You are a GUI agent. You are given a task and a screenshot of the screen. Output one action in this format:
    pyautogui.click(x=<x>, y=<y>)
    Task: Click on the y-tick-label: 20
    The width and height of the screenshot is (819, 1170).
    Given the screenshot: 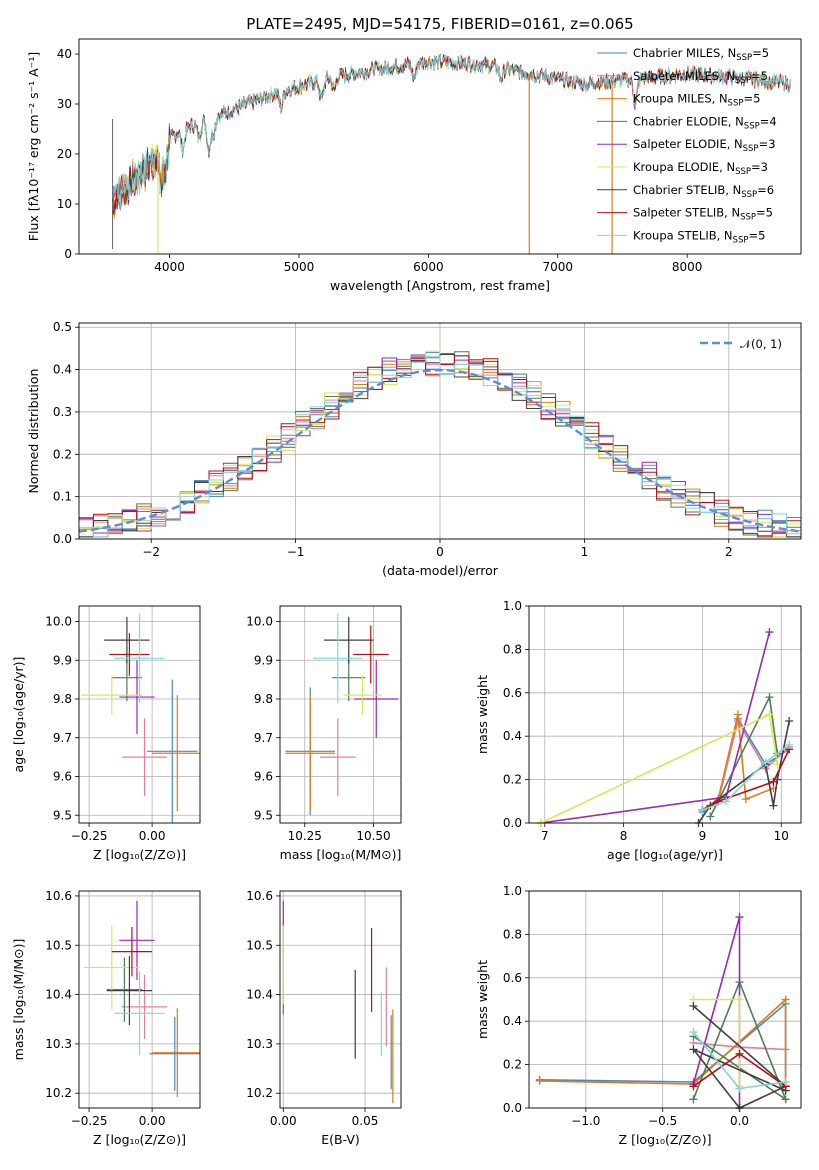 What is the action you would take?
    pyautogui.click(x=64, y=154)
    